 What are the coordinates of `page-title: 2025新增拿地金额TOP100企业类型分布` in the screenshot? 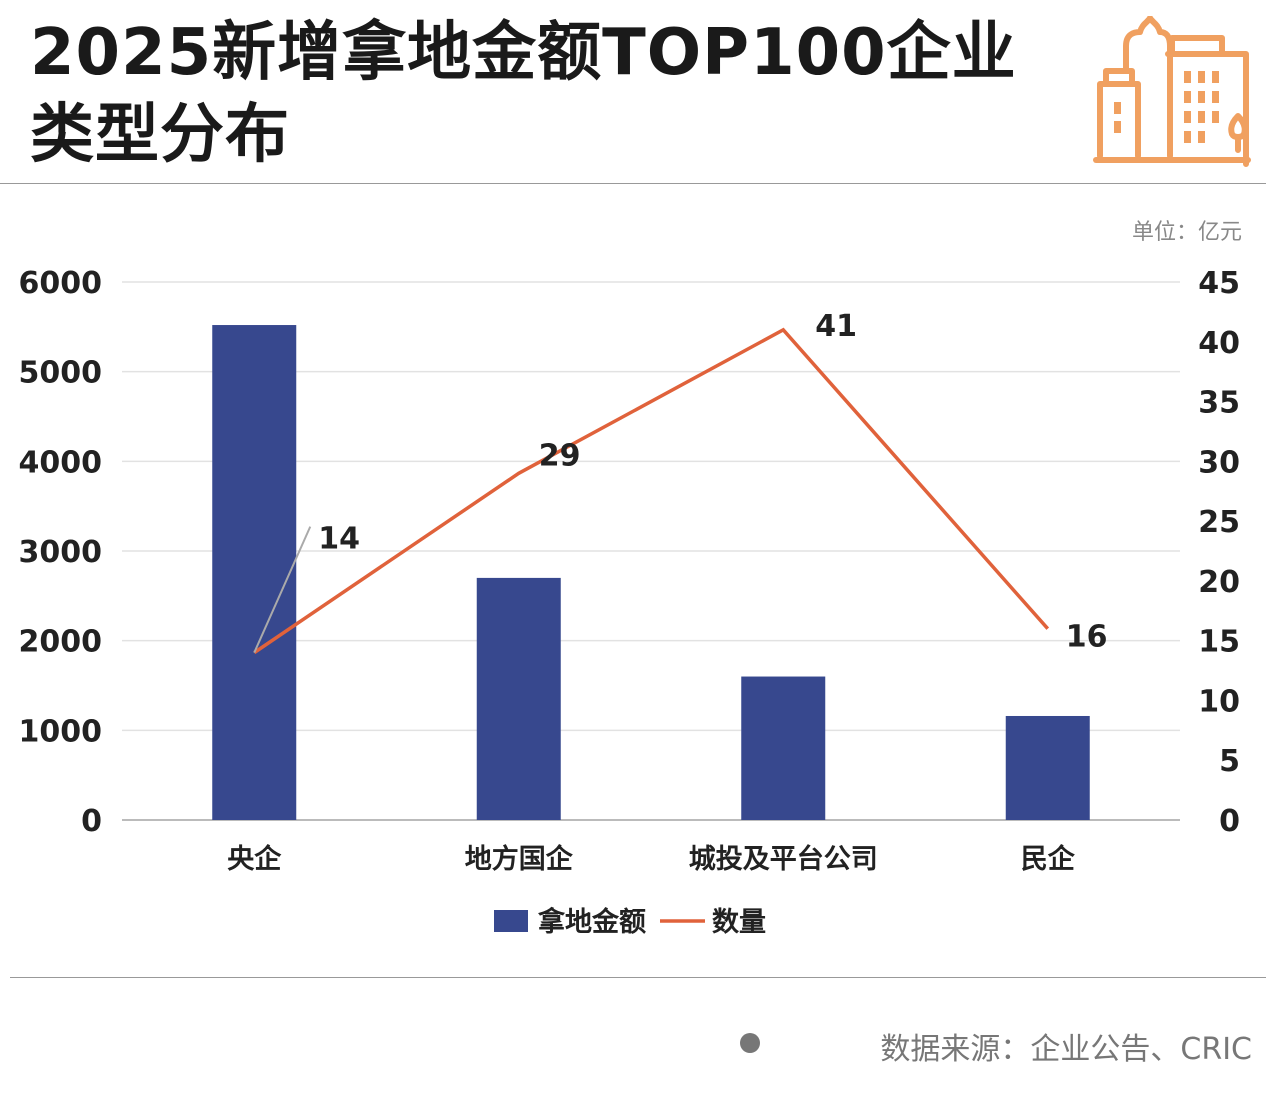 It's located at (523, 94).